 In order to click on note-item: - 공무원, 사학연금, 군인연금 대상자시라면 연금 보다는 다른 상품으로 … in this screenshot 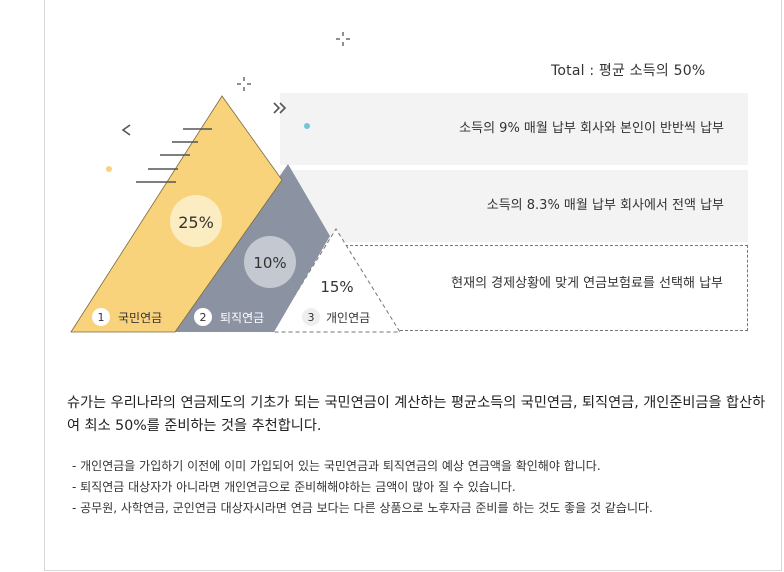, I will do `click(362, 508)`.